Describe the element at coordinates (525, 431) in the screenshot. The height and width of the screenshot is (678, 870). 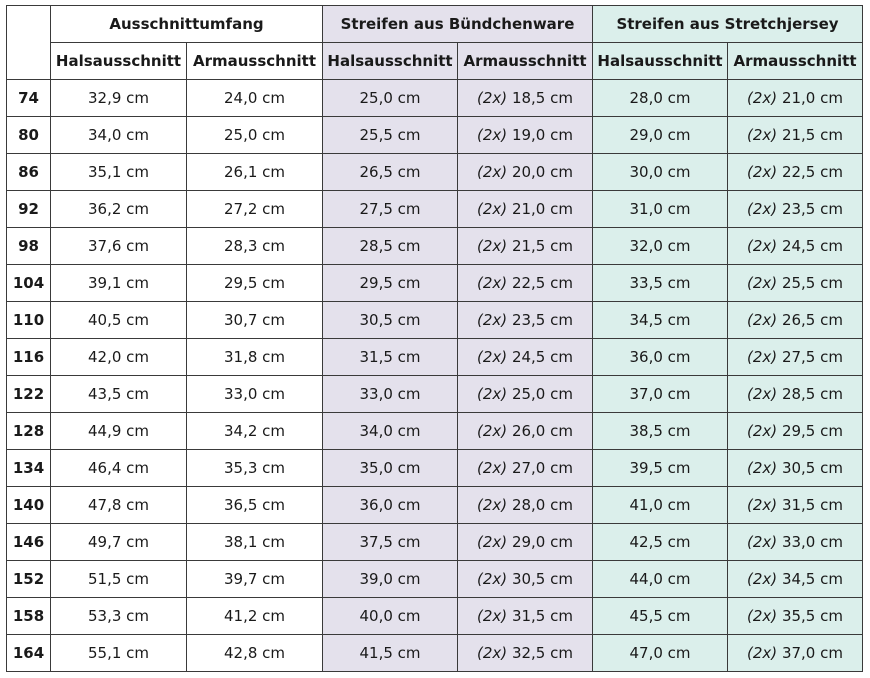
I see `buendchen-arm-cell: (2x) 26,0 cm` at that location.